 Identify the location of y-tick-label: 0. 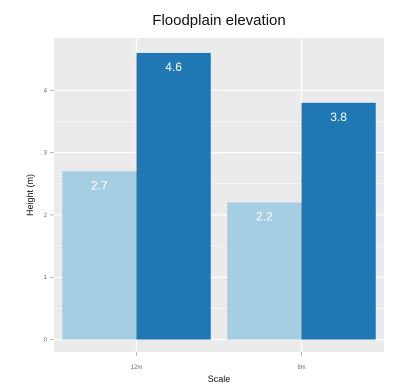
(46, 341).